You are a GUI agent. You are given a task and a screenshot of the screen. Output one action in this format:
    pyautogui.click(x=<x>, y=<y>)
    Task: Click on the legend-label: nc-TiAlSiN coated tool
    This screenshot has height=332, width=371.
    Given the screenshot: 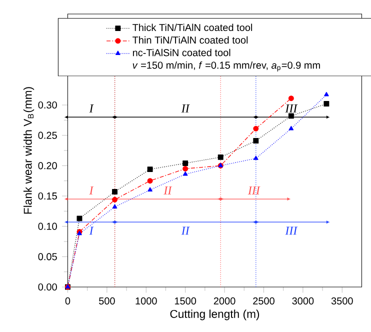 What is the action you would take?
    pyautogui.click(x=181, y=52)
    